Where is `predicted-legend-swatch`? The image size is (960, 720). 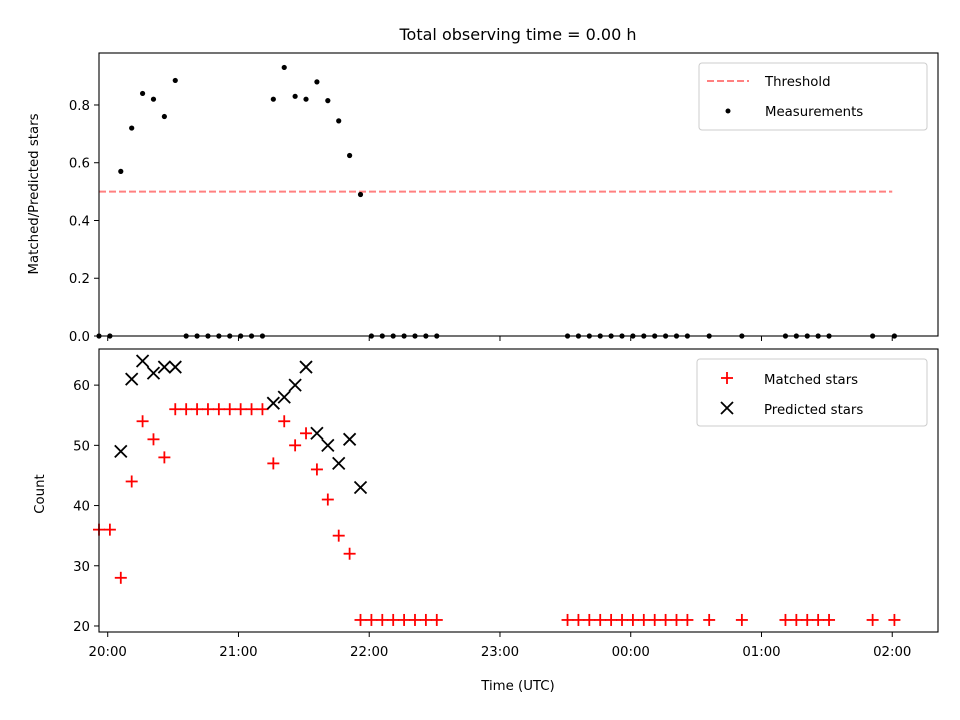
predicted-legend-swatch is located at coordinates (727, 408).